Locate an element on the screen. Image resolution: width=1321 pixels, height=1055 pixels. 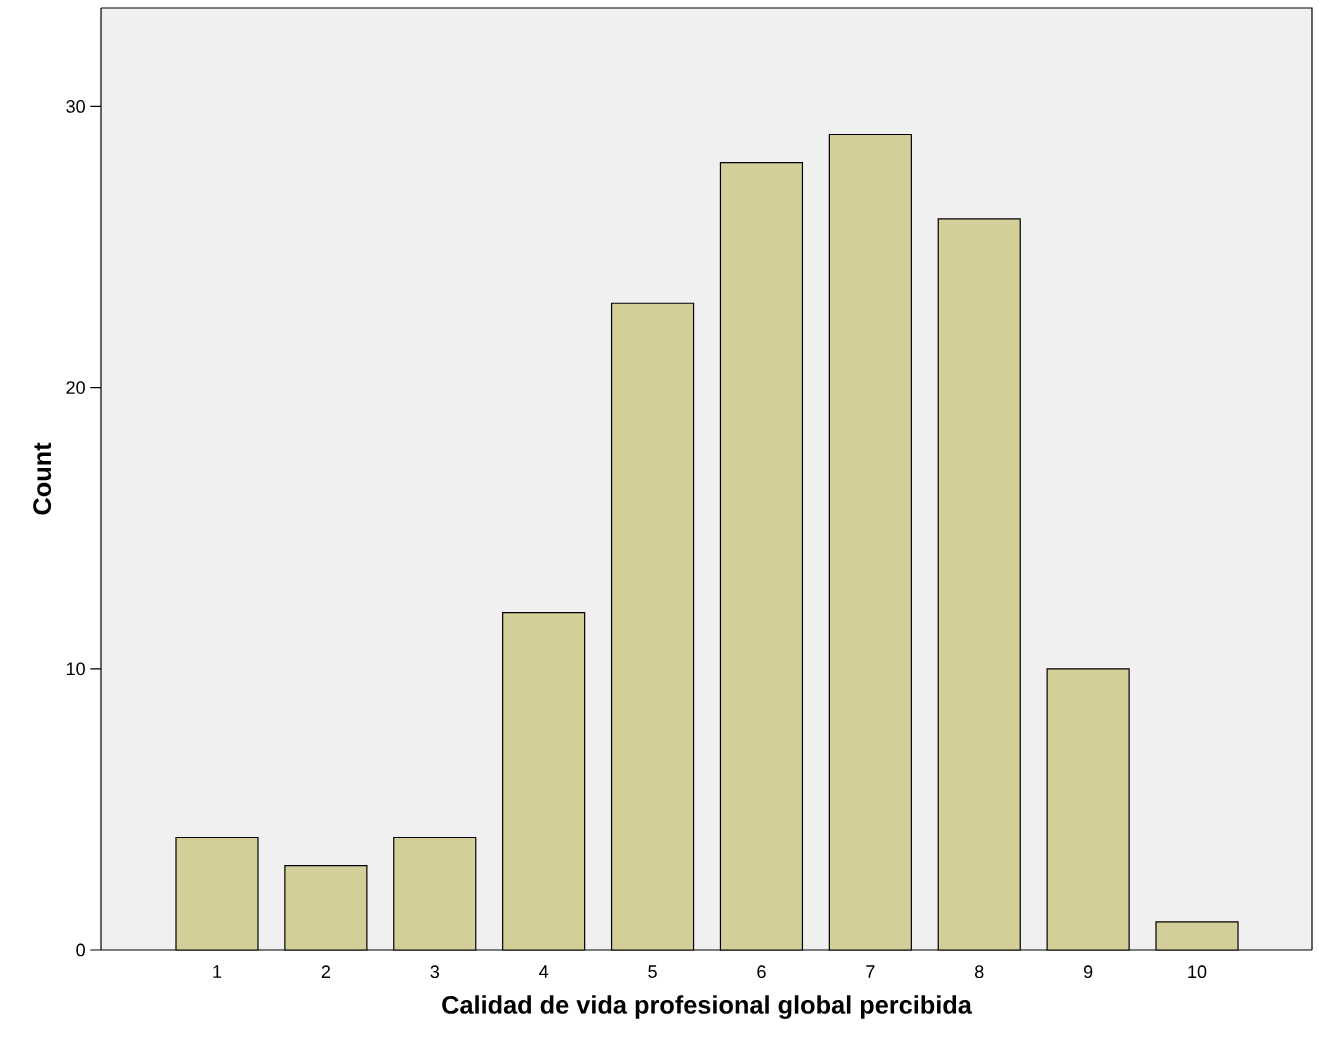
y-tick-label: 30 is located at coordinates (75, 106).